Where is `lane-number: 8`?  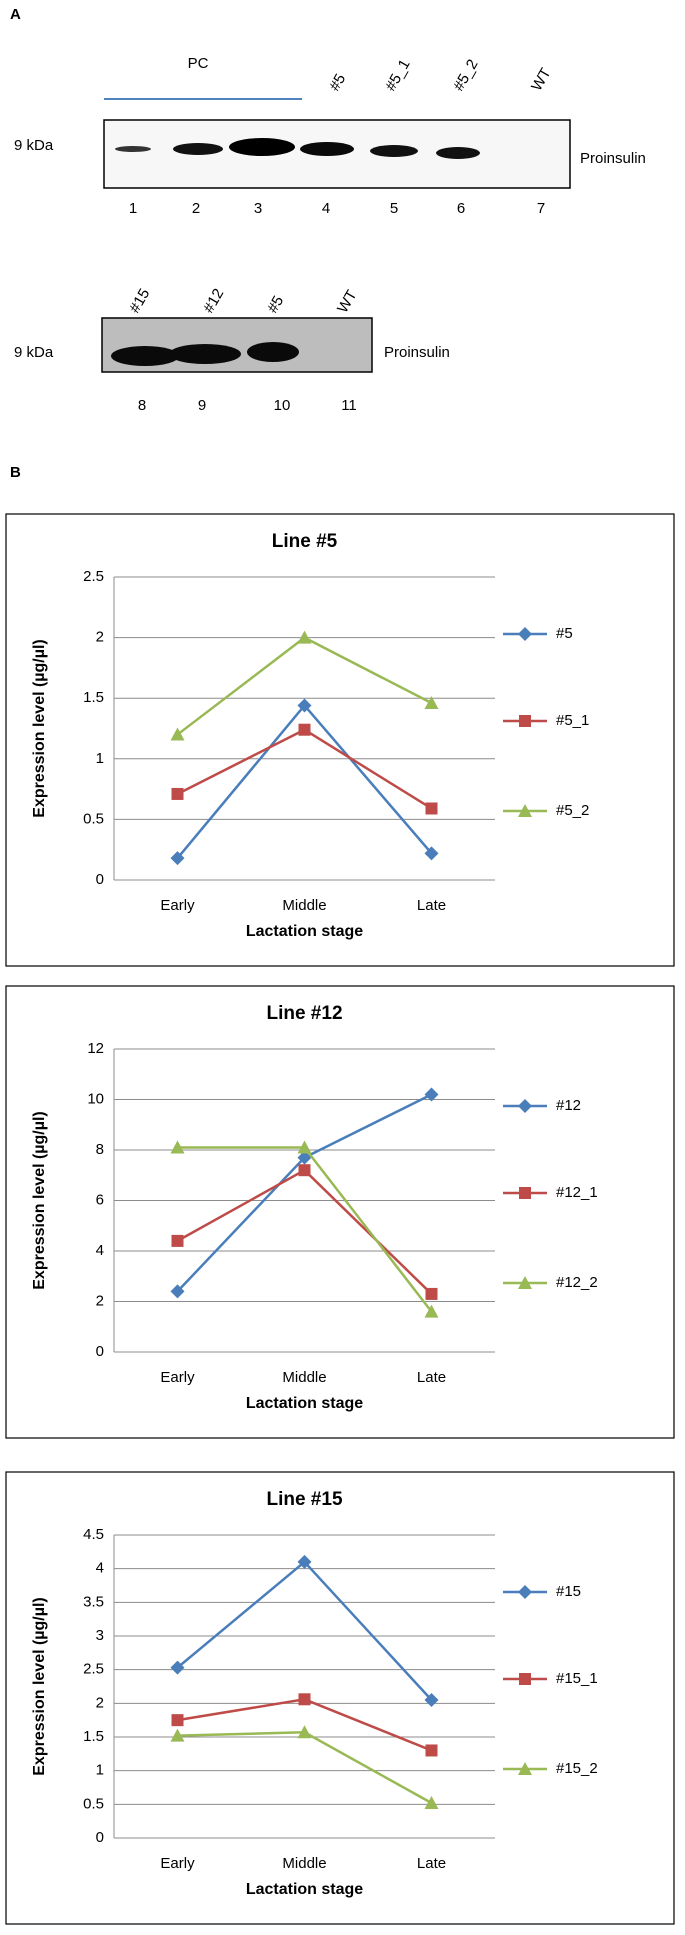
lane-number: 8 is located at coordinates (142, 405).